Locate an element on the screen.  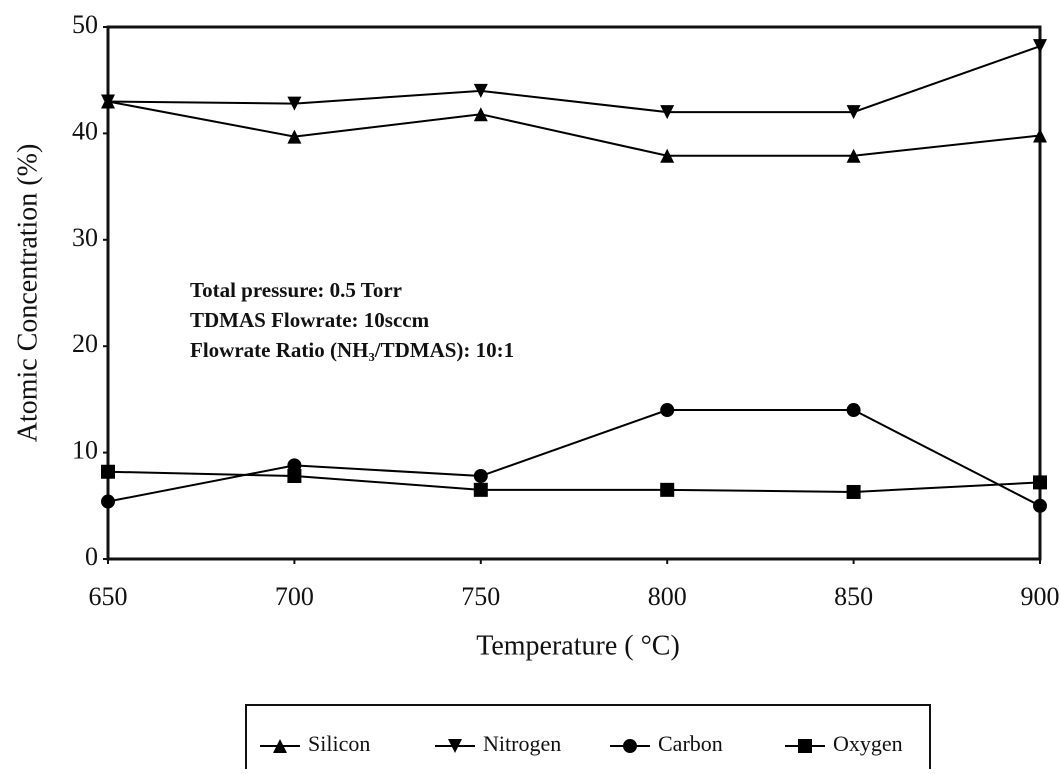
x-tick-label: 700 is located at coordinates (294, 596).